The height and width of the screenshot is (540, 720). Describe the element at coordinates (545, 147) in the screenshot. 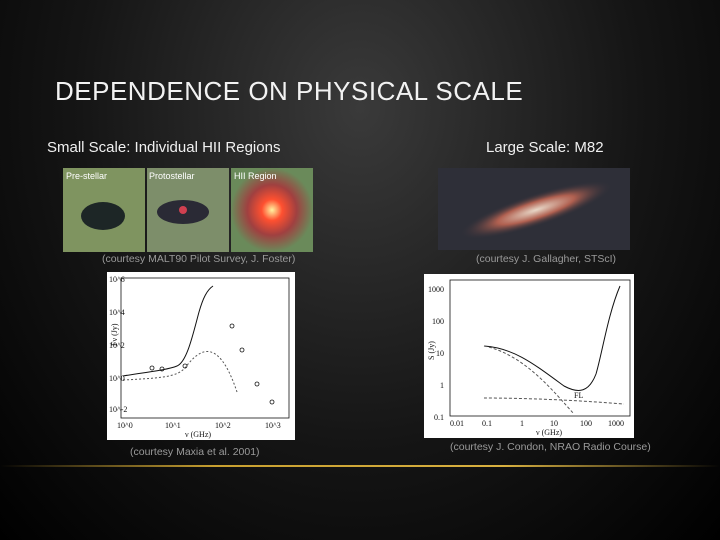

I see `right-heading: Large Scale: M82` at that location.